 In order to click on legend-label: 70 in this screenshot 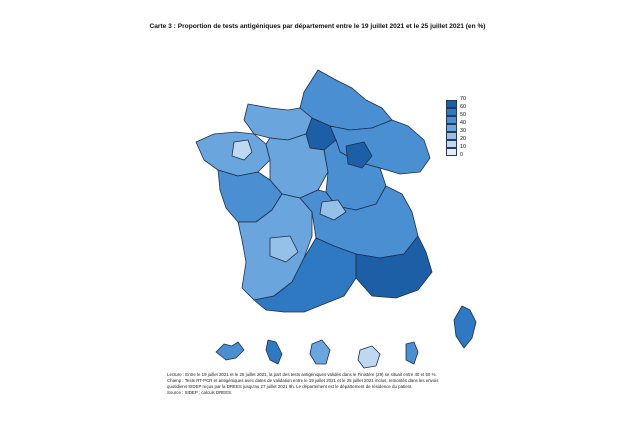, I will do `click(463, 99)`.